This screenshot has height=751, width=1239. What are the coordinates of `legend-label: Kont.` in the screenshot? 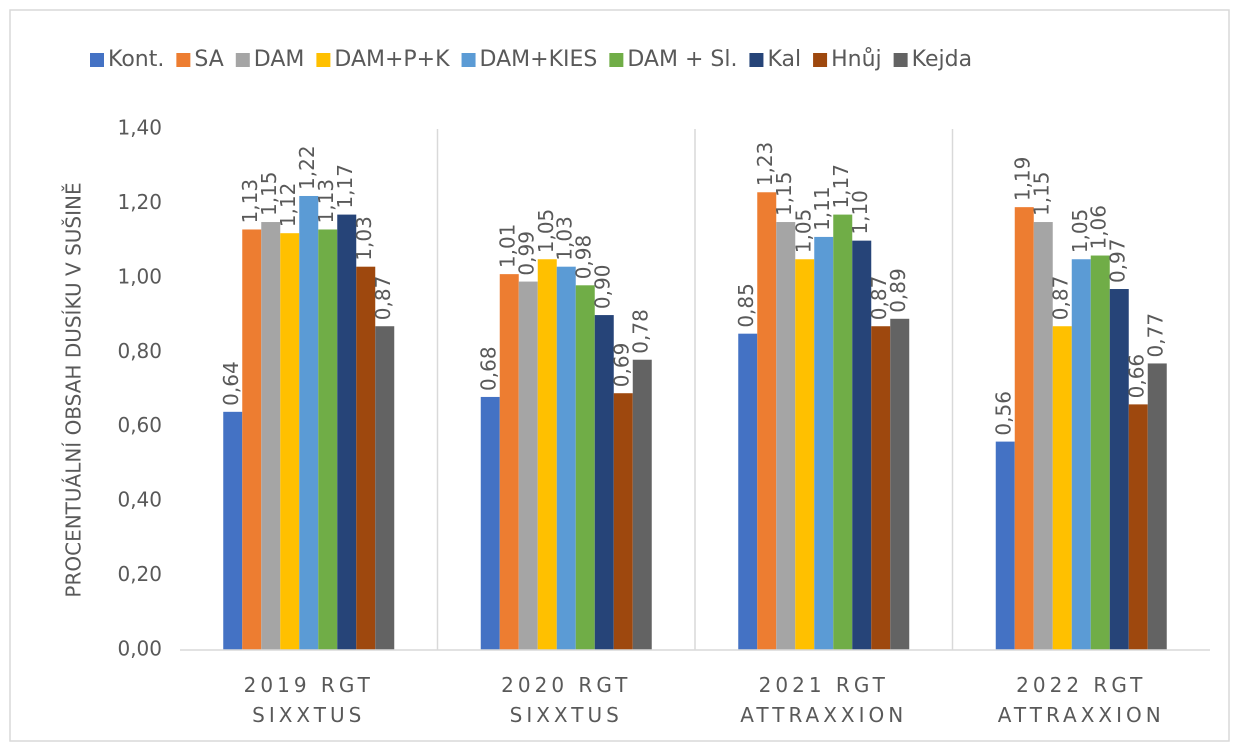 It's located at (136, 59).